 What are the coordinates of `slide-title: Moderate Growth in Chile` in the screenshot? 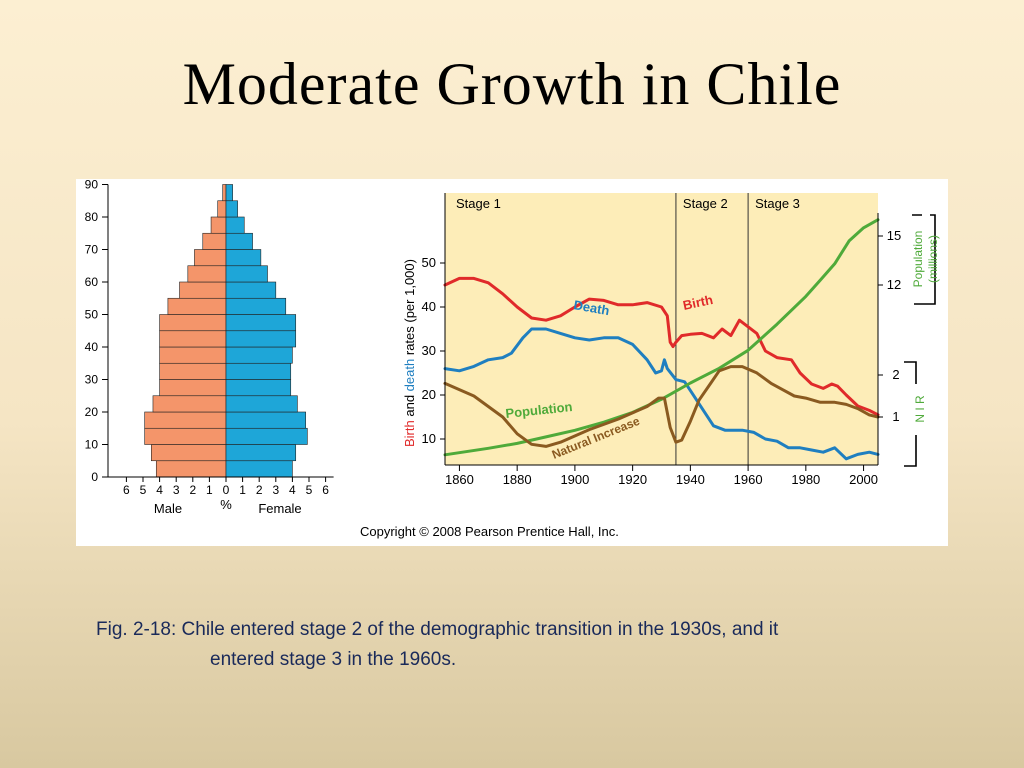 It's located at (512, 84).